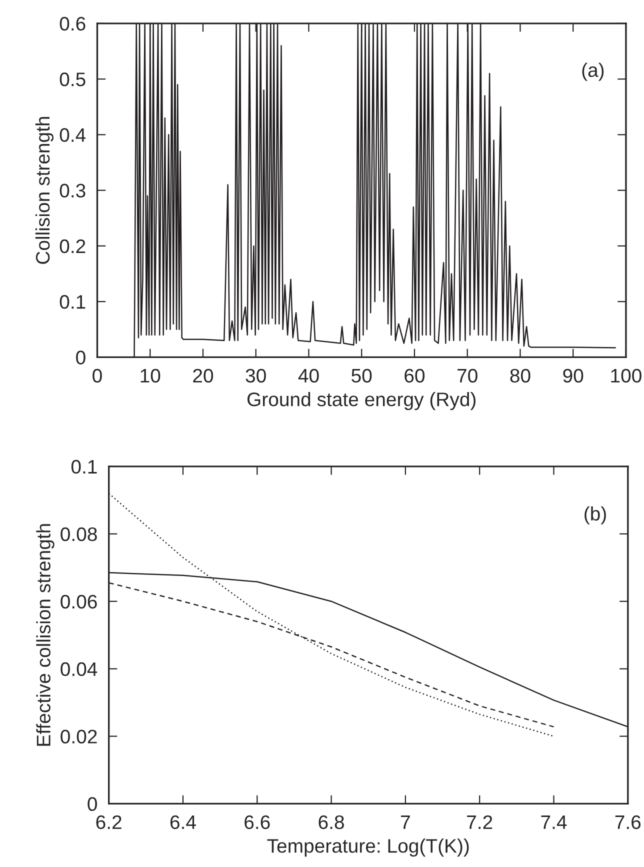 The image size is (644, 867). I want to click on x-tick-label: 10, so click(150, 375).